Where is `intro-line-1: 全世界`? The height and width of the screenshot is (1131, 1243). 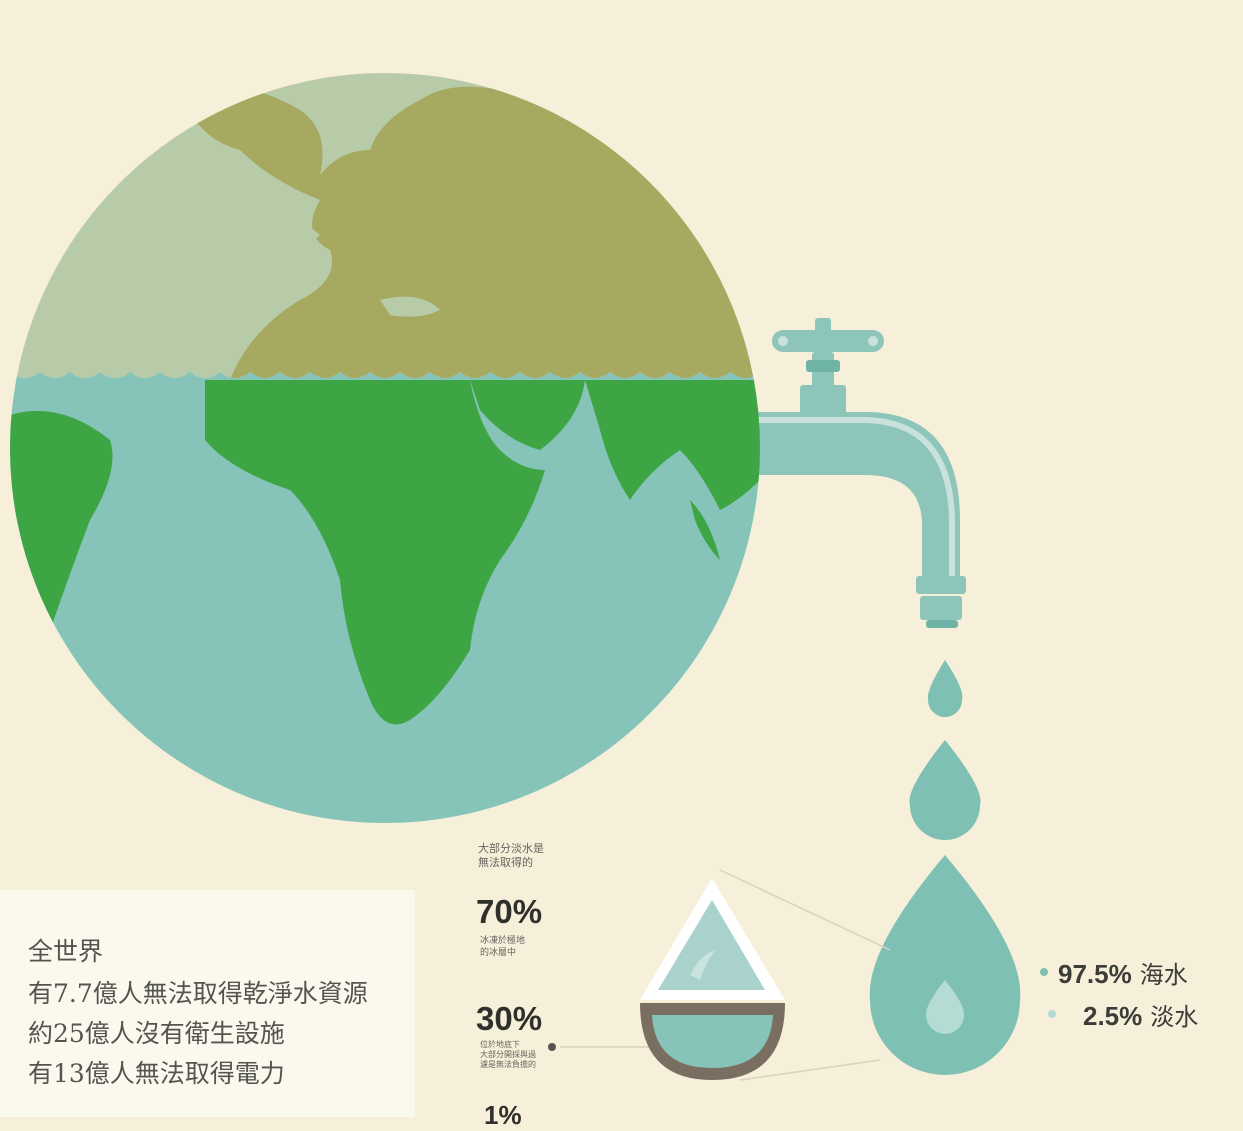 intro-line-1: 全世界 is located at coordinates (66, 951).